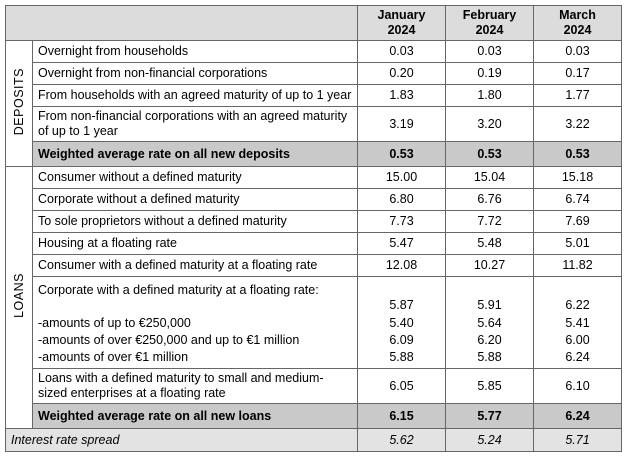 The width and height of the screenshot is (628, 464). I want to click on row-value: 7.69, so click(577, 221).